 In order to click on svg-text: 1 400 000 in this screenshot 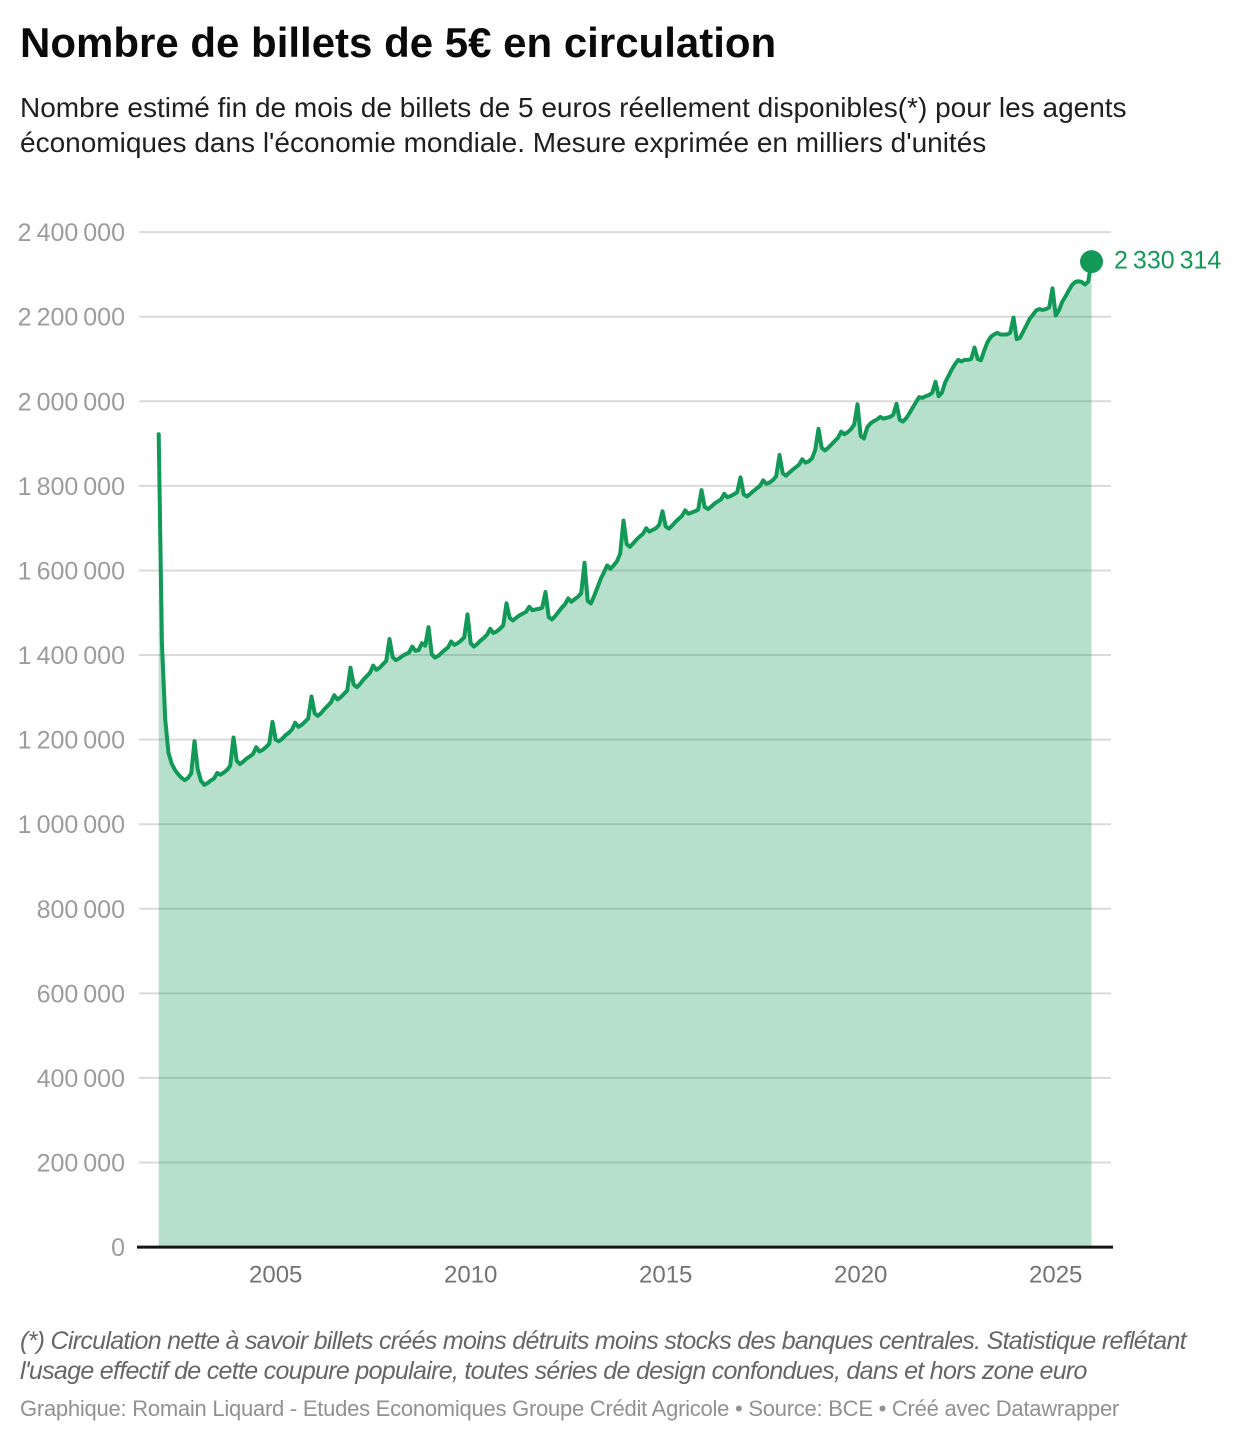, I will do `click(71, 656)`.